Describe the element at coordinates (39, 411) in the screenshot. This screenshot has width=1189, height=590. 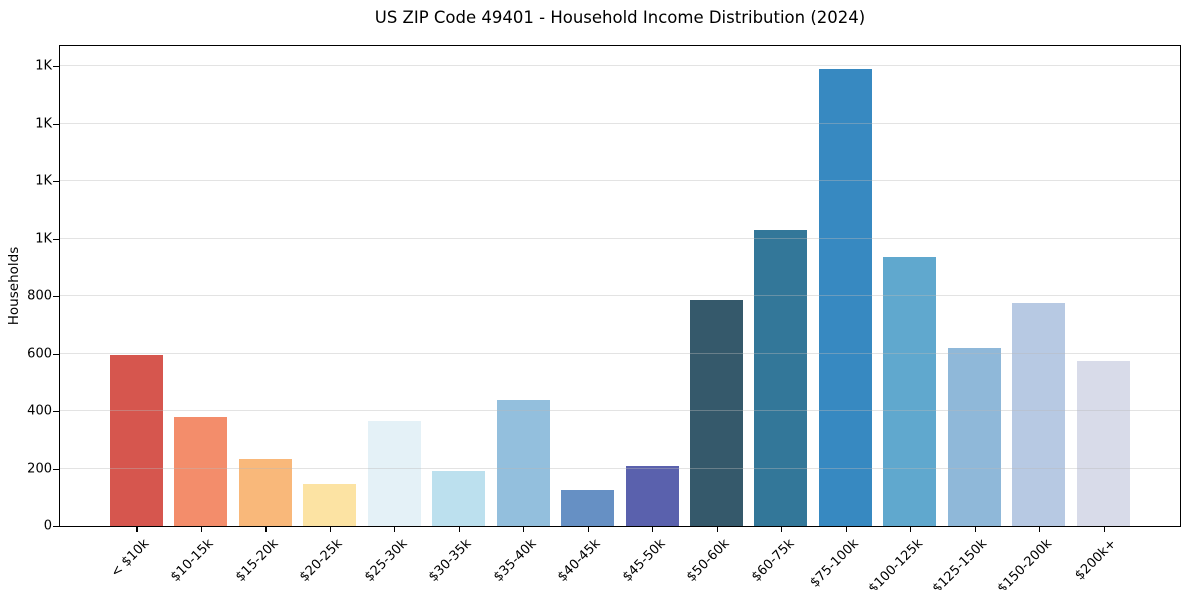
I see `y-tick-label: 400` at that location.